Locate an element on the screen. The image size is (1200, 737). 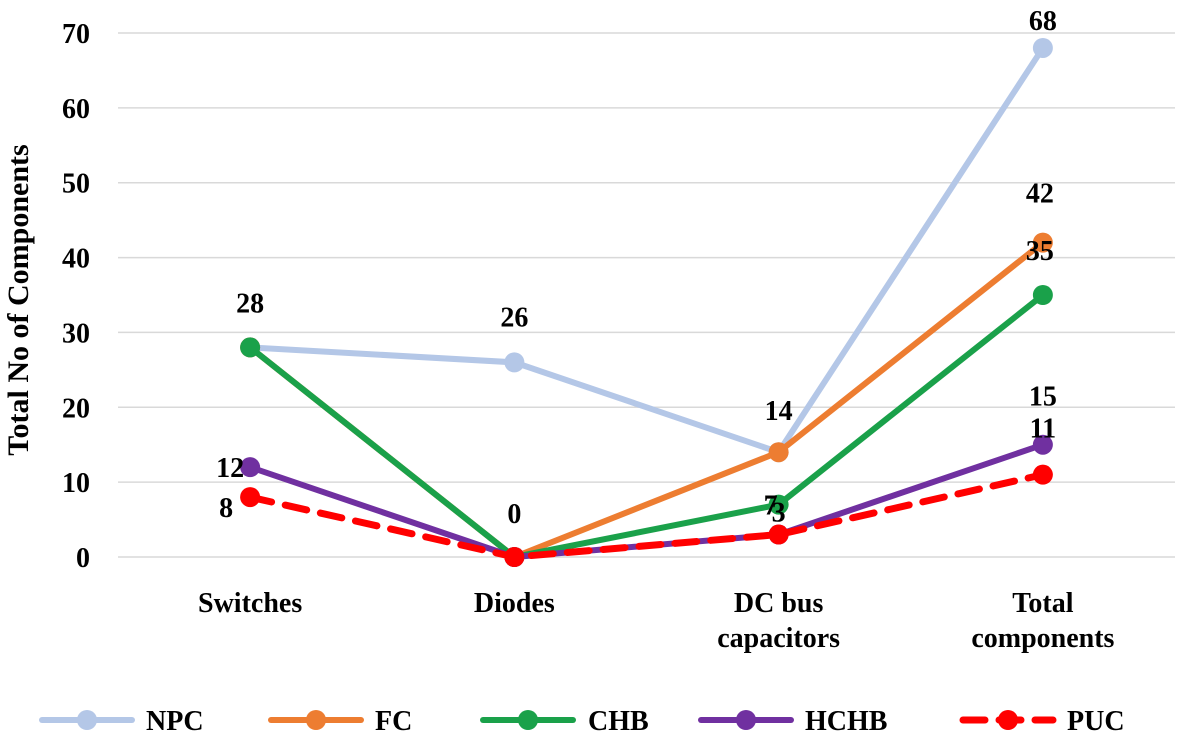
legend-item-puc: PUC is located at coordinates (1042, 721).